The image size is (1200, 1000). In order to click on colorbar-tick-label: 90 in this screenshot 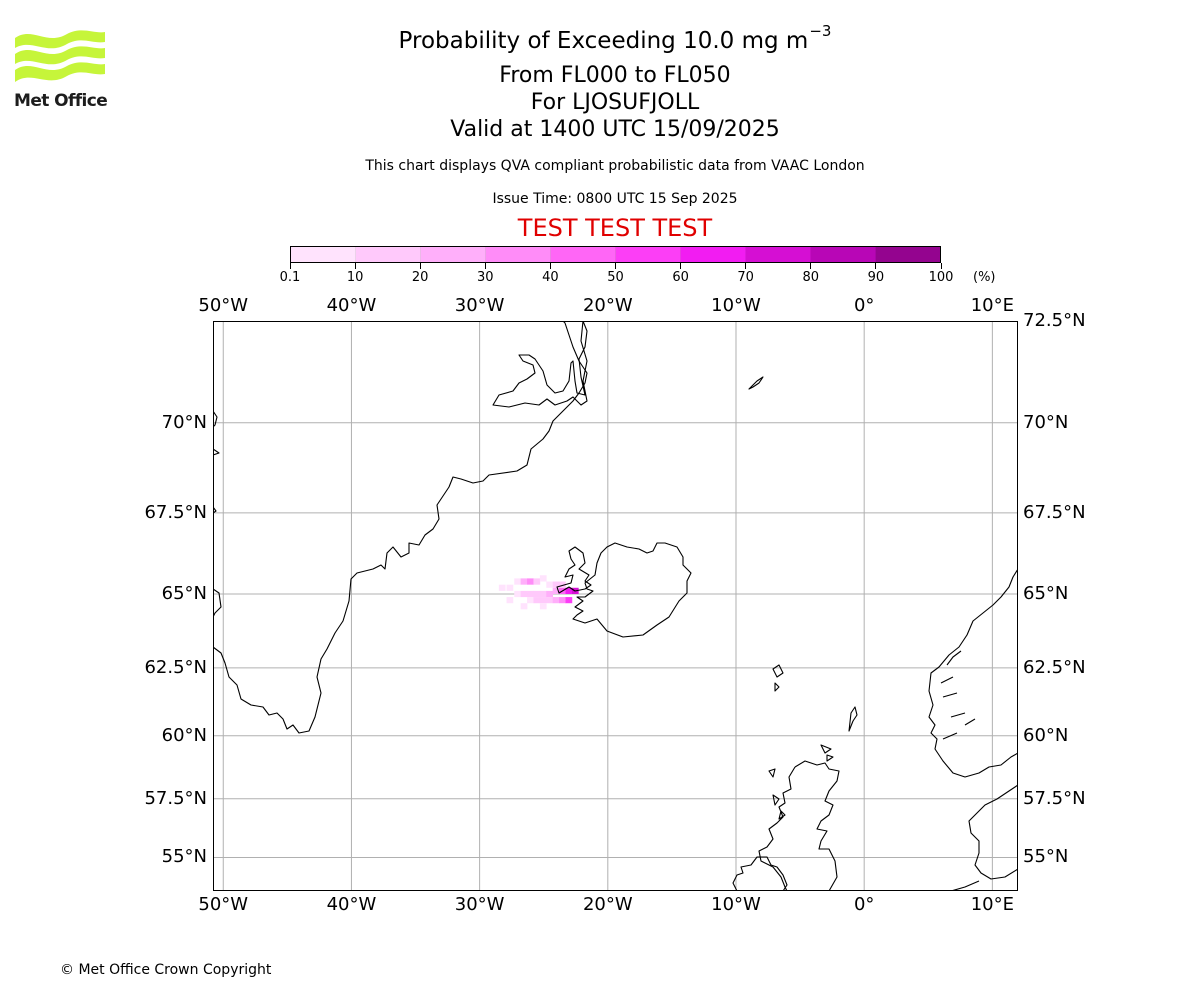, I will do `click(876, 277)`.